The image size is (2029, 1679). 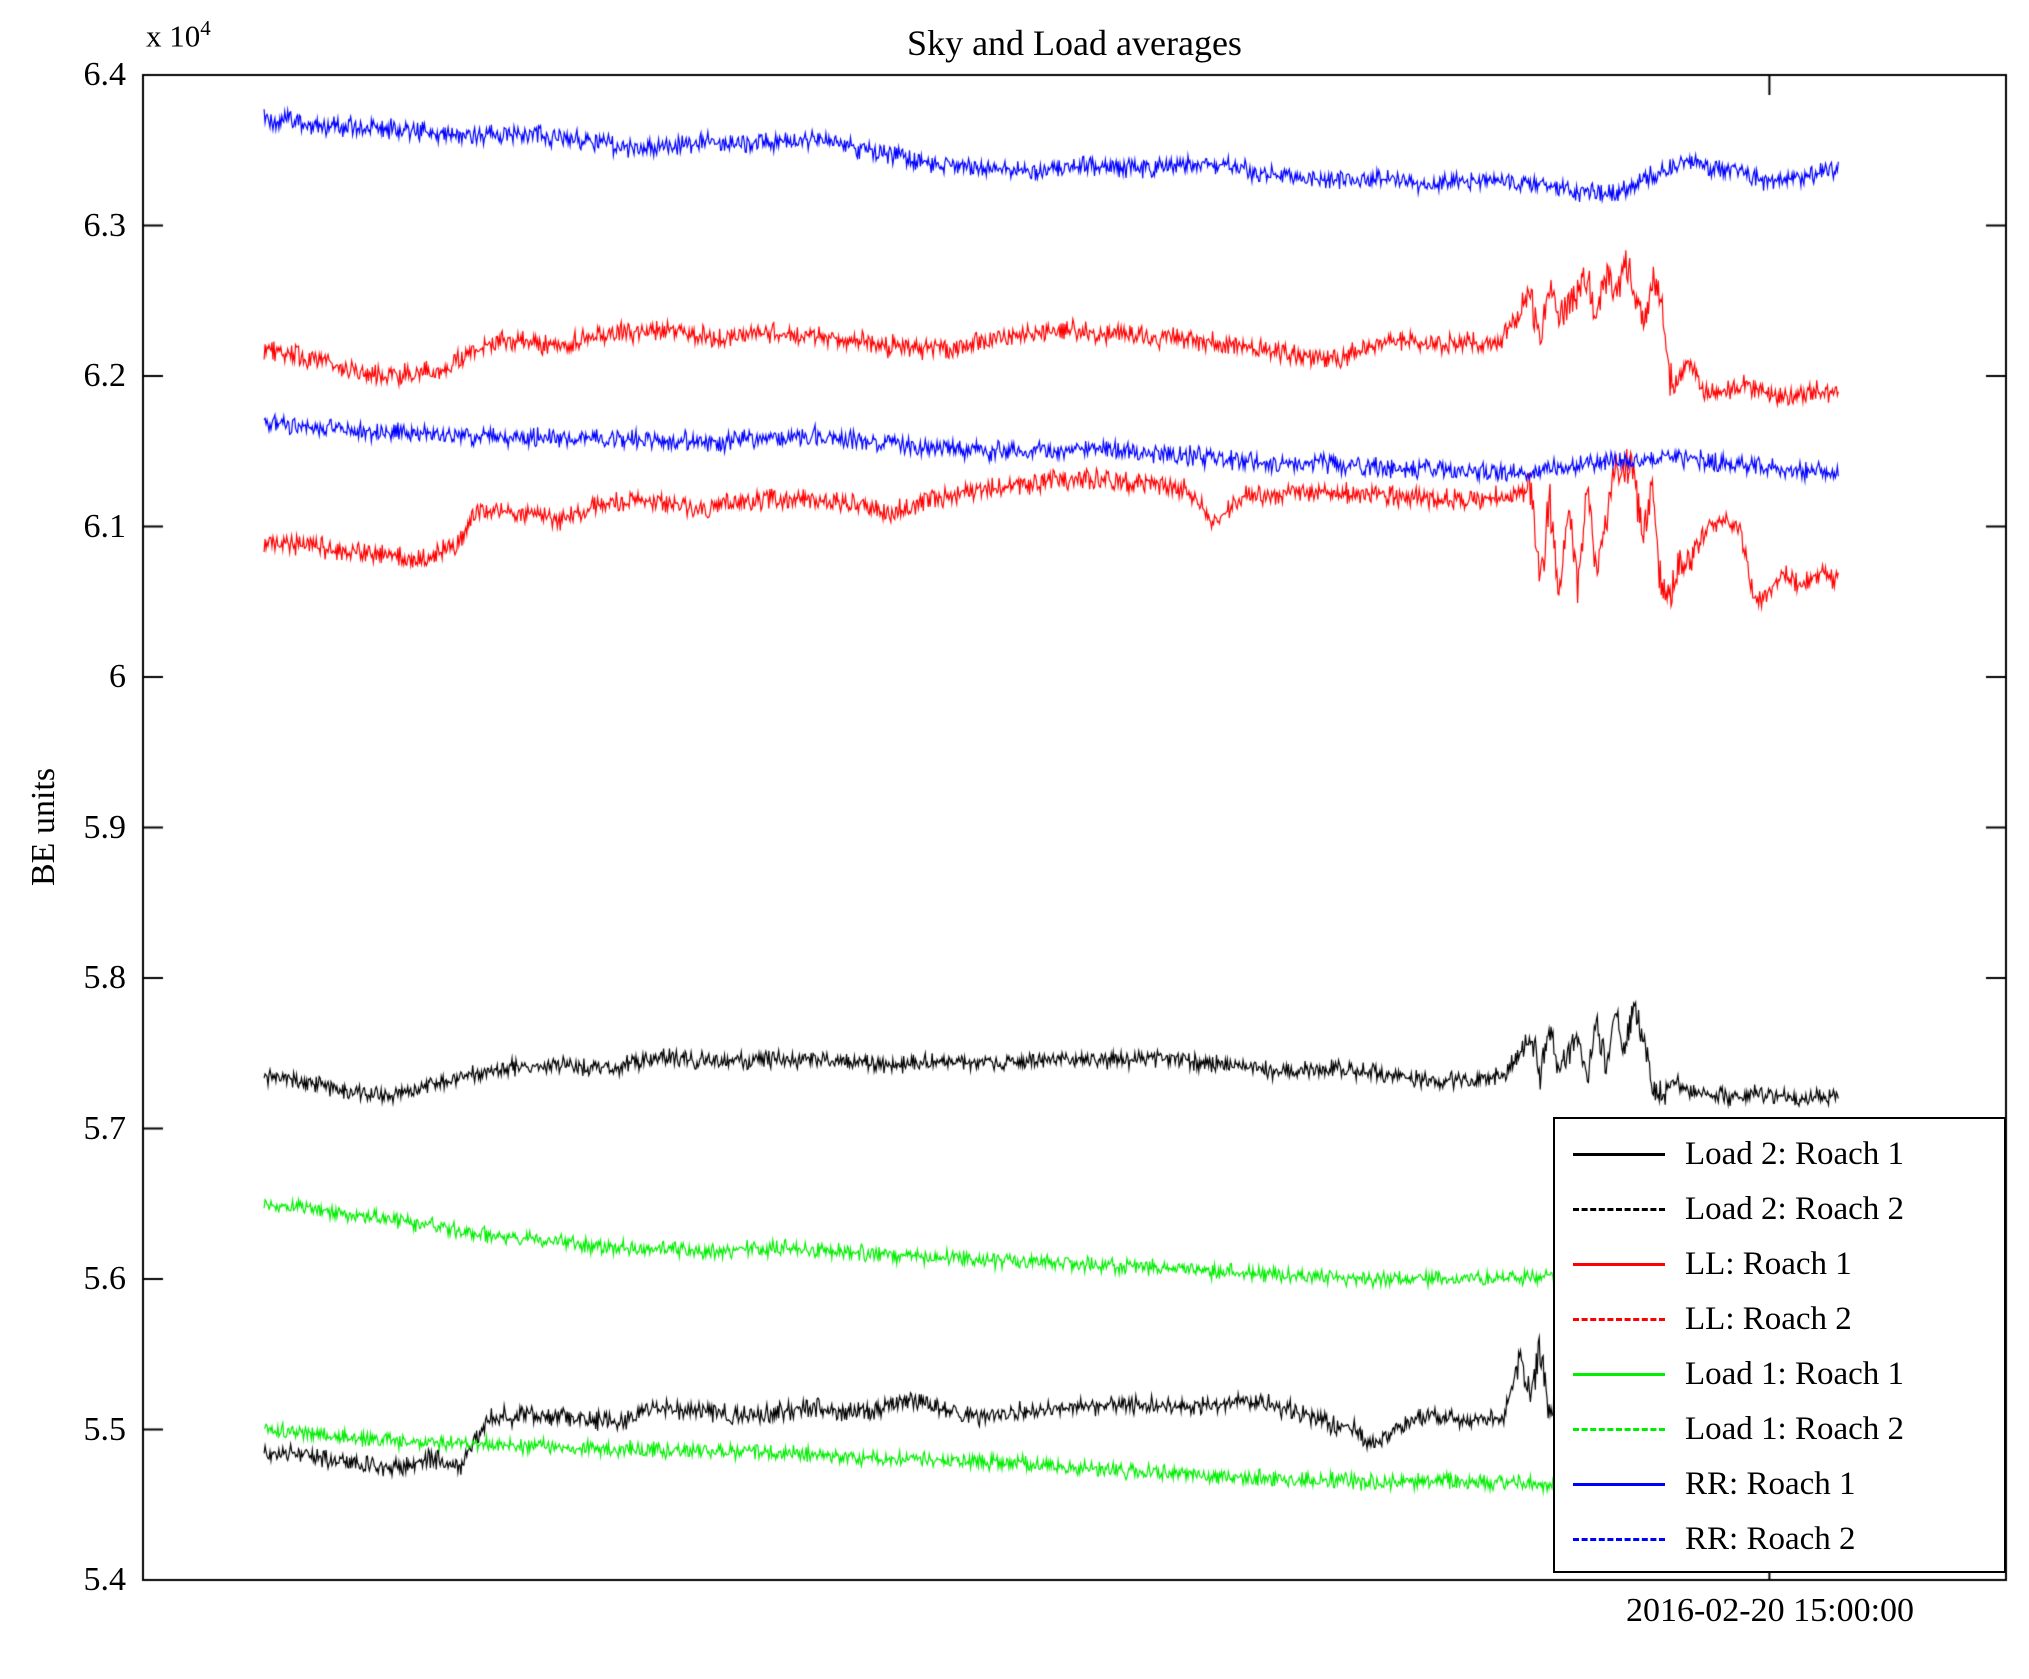 I want to click on y-tick-label: 6.1, so click(x=105, y=526).